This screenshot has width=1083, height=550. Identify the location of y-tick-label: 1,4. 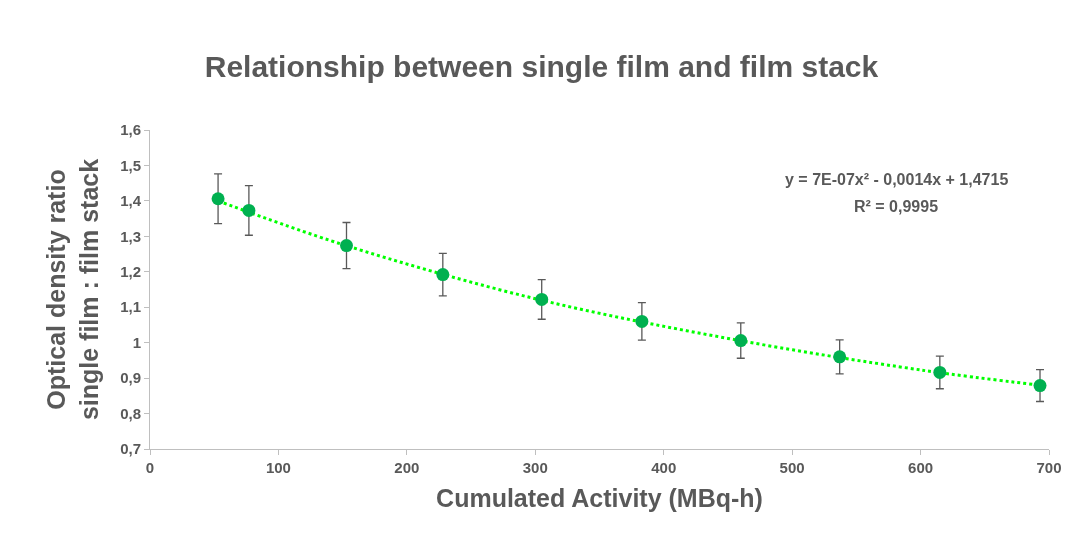
(131, 201).